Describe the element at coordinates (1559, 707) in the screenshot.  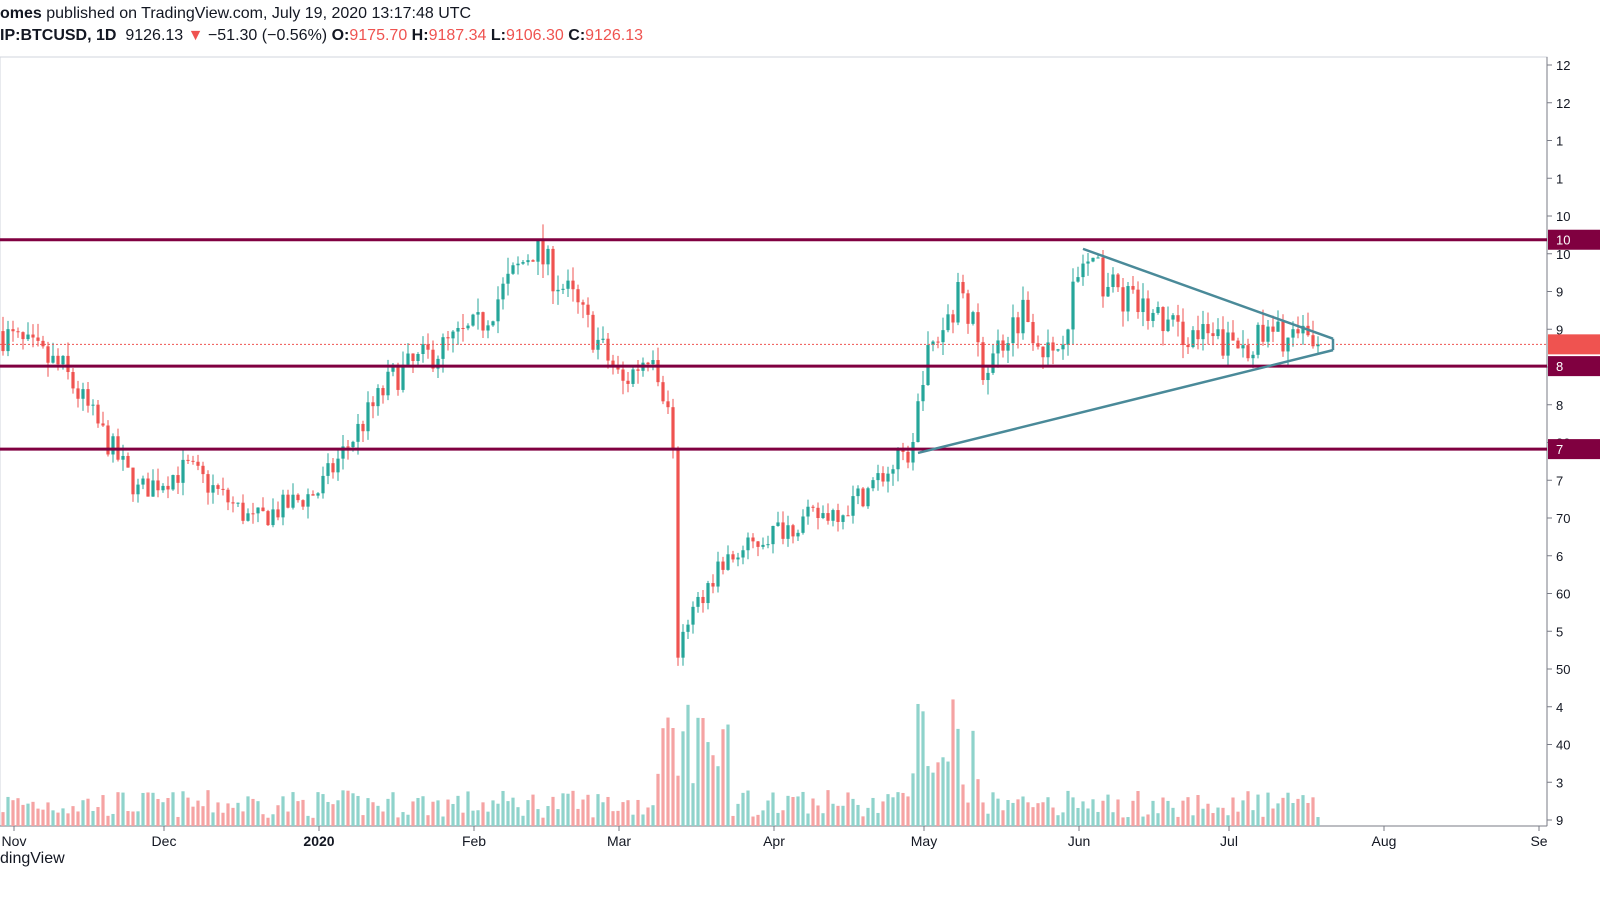
I see `price-axis-label: 4` at that location.